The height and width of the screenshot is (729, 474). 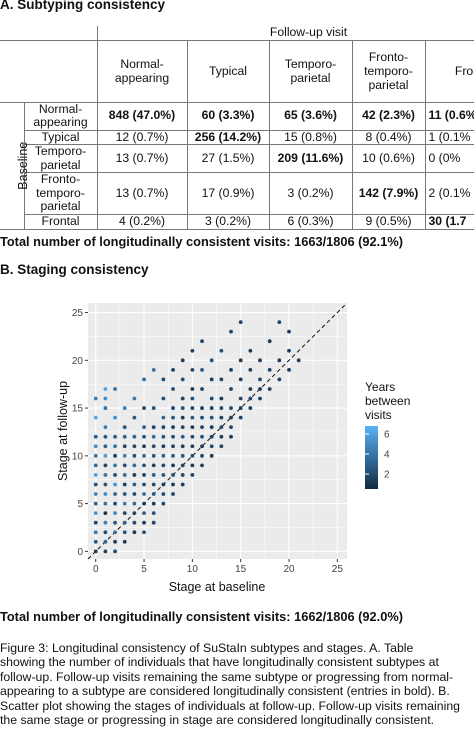 I want to click on table-cell: 4 (0.2%), so click(x=142, y=222).